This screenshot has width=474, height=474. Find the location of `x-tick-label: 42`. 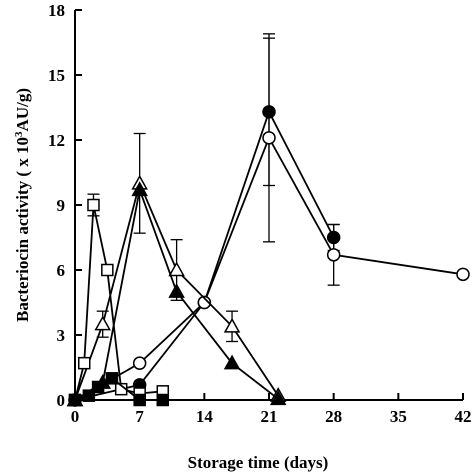

x-tick-label: 42 is located at coordinates (463, 416).